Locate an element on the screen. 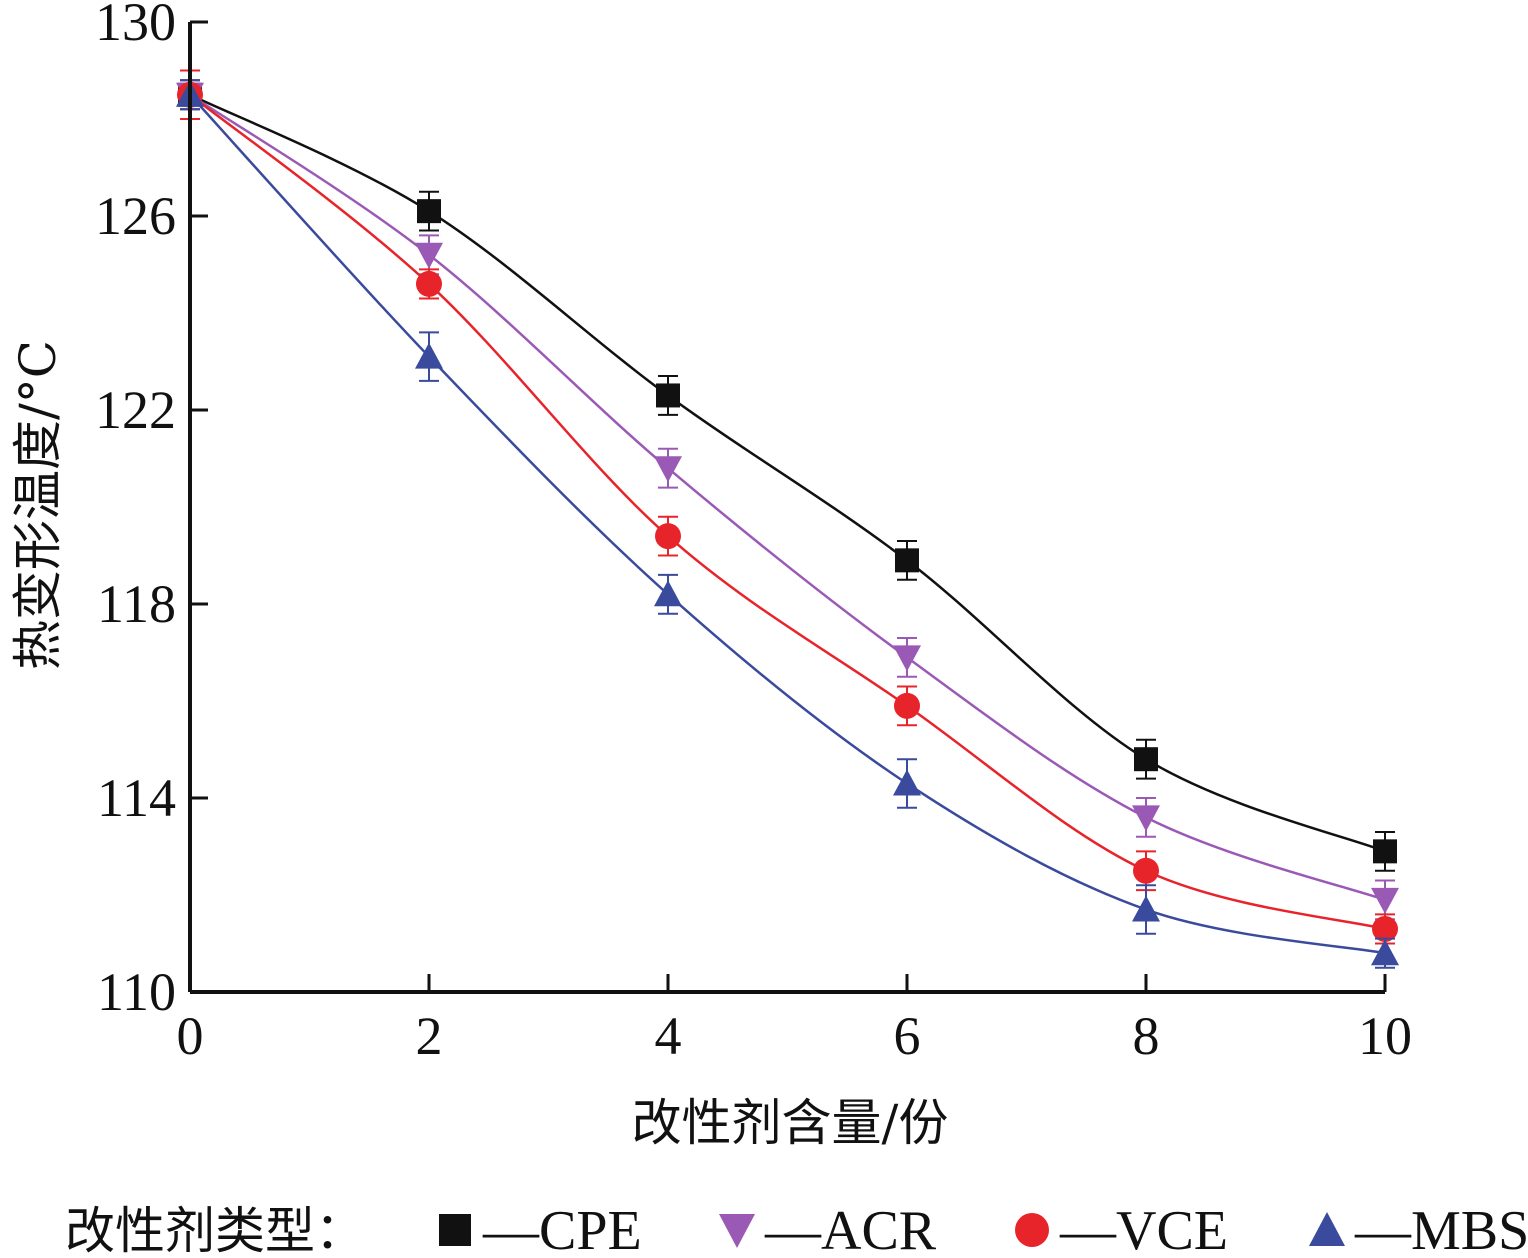 This screenshot has height=1258, width=1528. legend-prefix: 改性剂类型： is located at coordinates (215, 1230).